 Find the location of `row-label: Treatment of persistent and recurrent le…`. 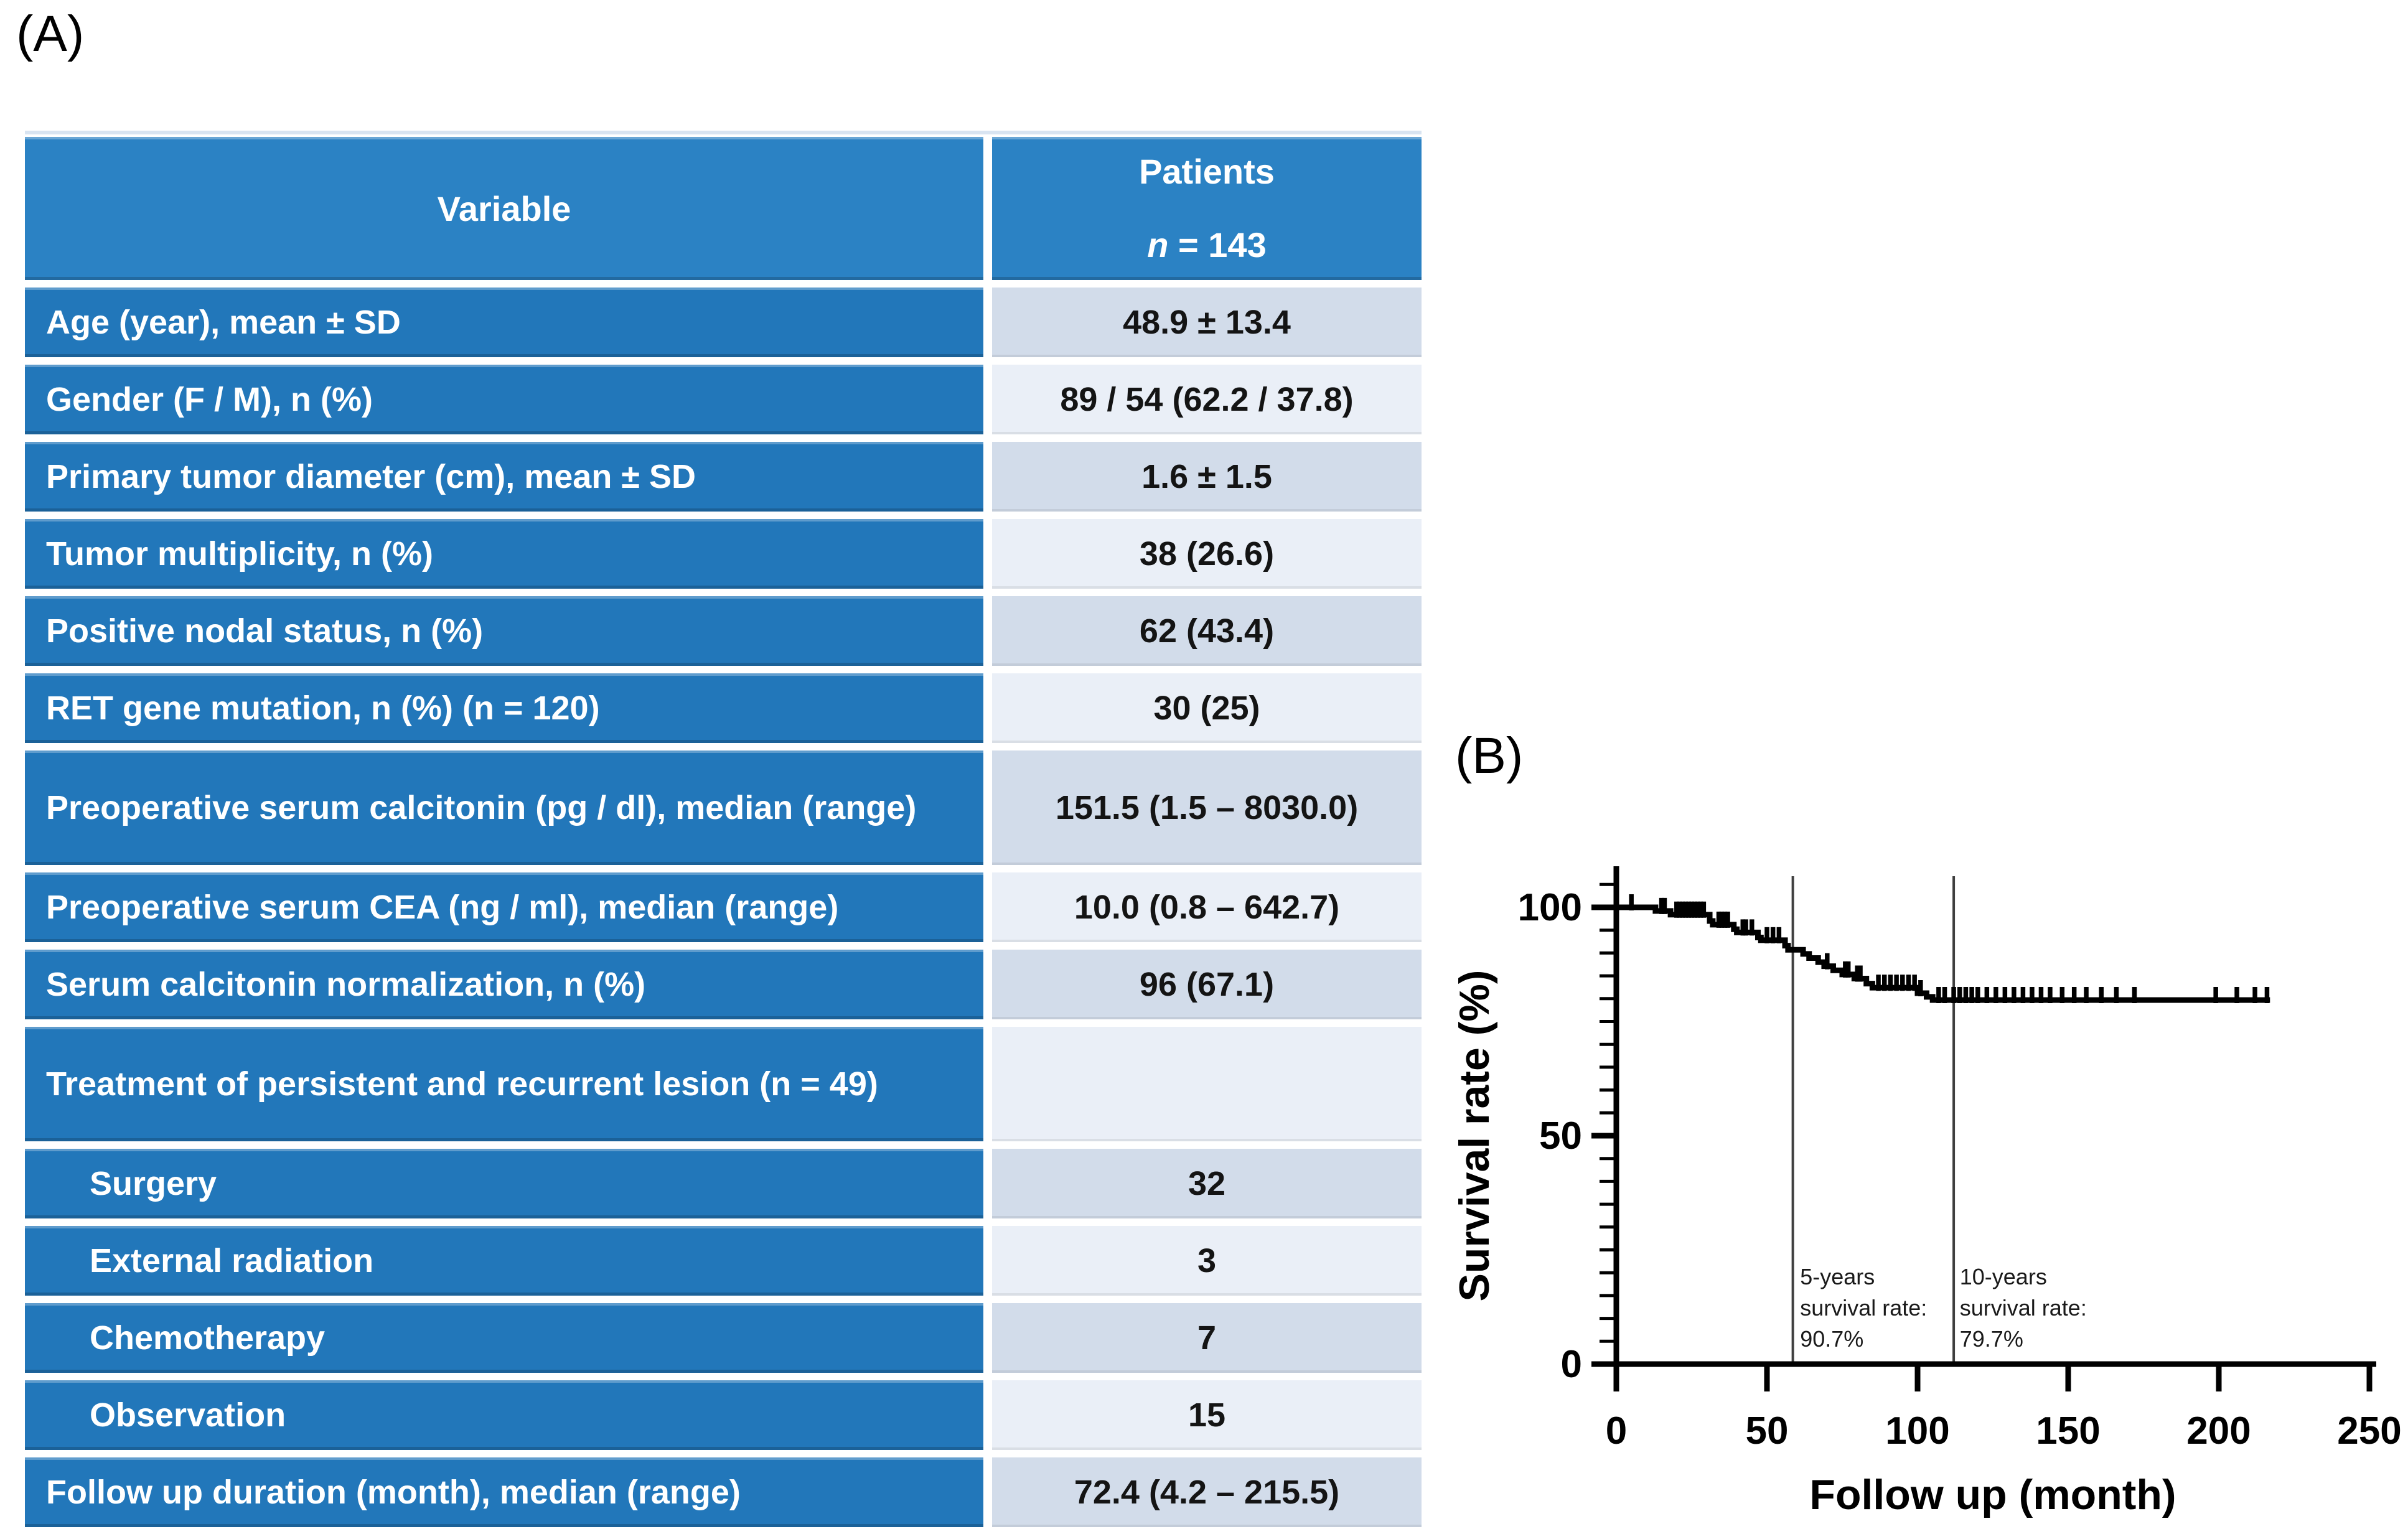

row-label: Treatment of persistent and recurrent le… is located at coordinates (504, 1084).